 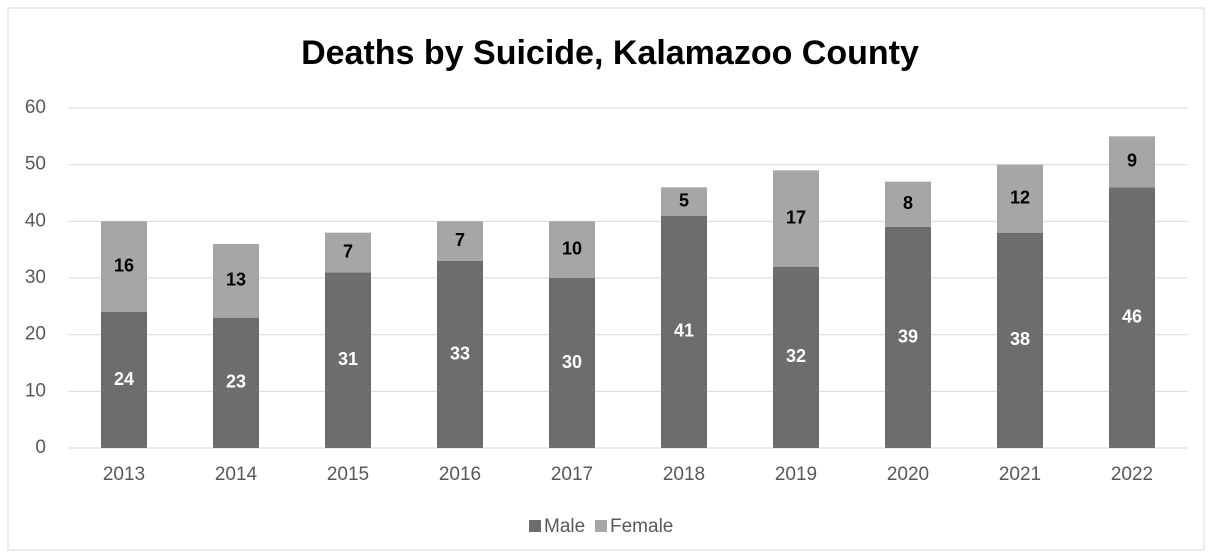 What do you see at coordinates (35, 334) in the screenshot?
I see `y-tick-label: 20` at bounding box center [35, 334].